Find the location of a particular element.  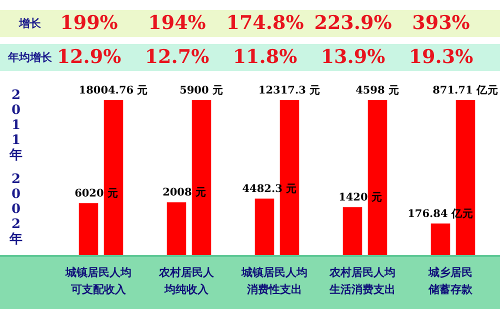

text: 194% is located at coordinates (177, 23).